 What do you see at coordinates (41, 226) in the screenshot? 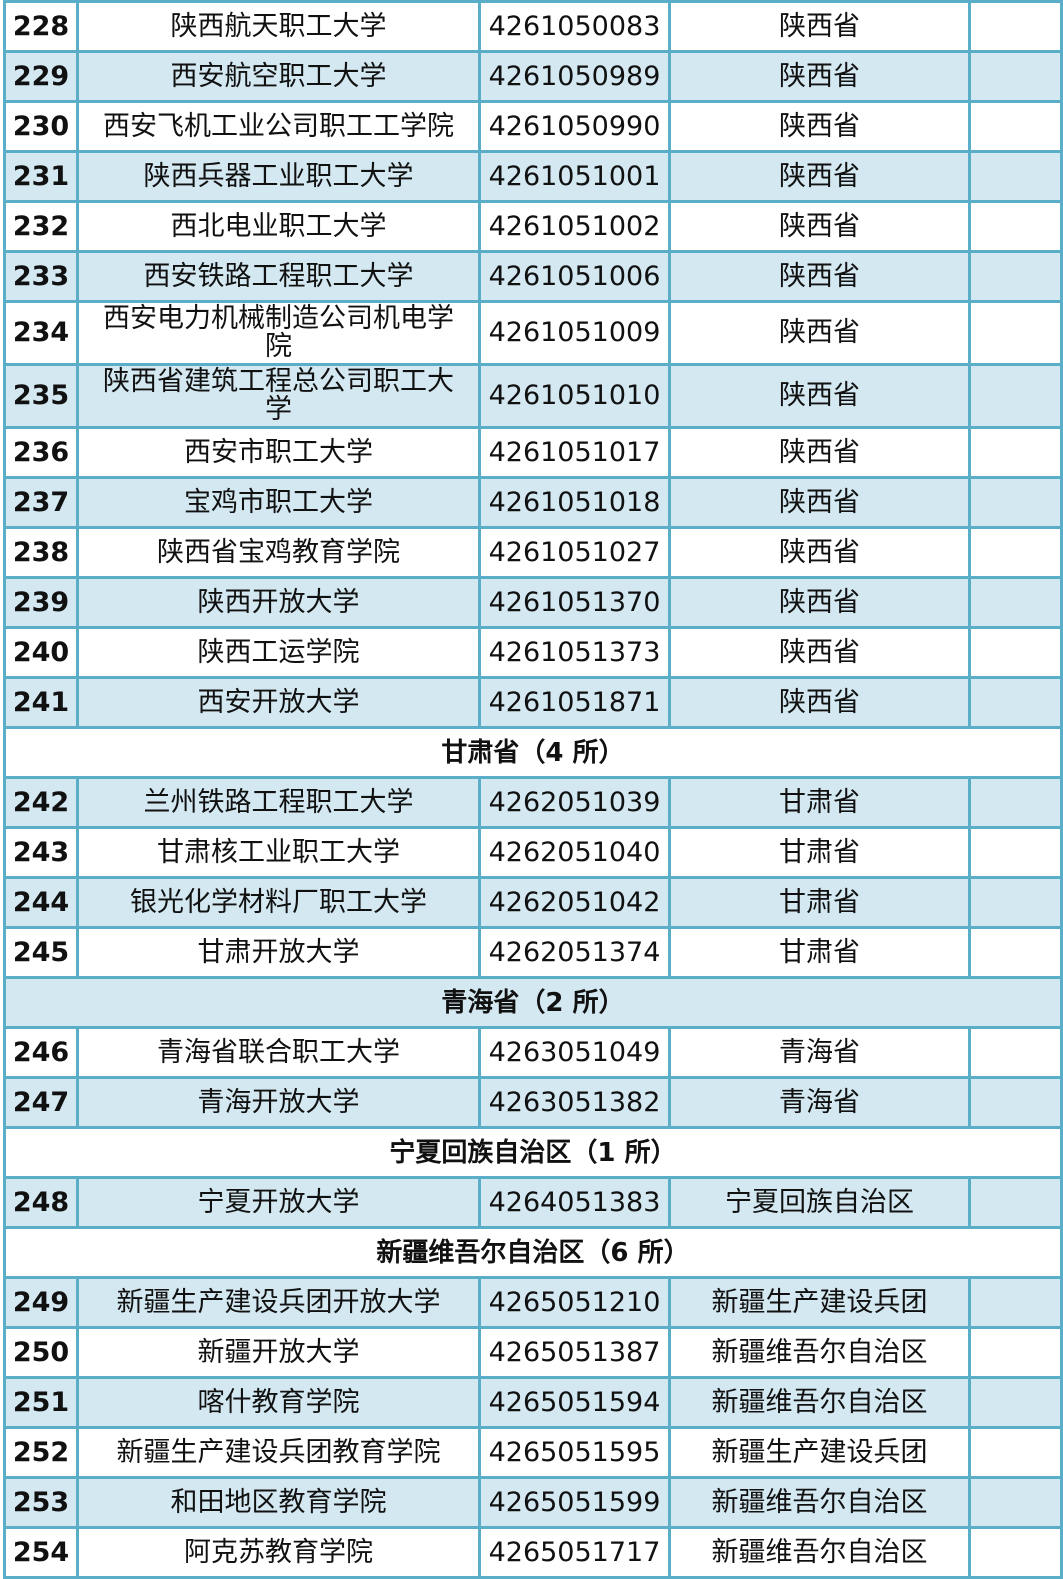
I see `row-number: 232` at bounding box center [41, 226].